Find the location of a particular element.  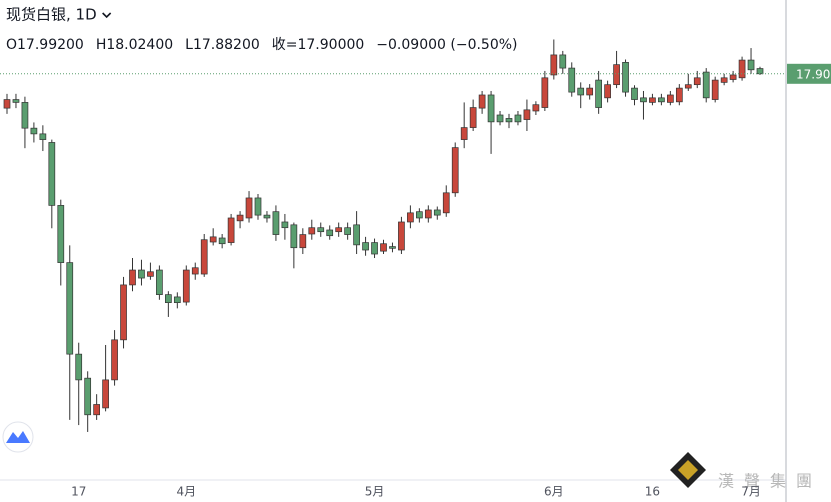

x-tick-label: 6月 is located at coordinates (554, 492).